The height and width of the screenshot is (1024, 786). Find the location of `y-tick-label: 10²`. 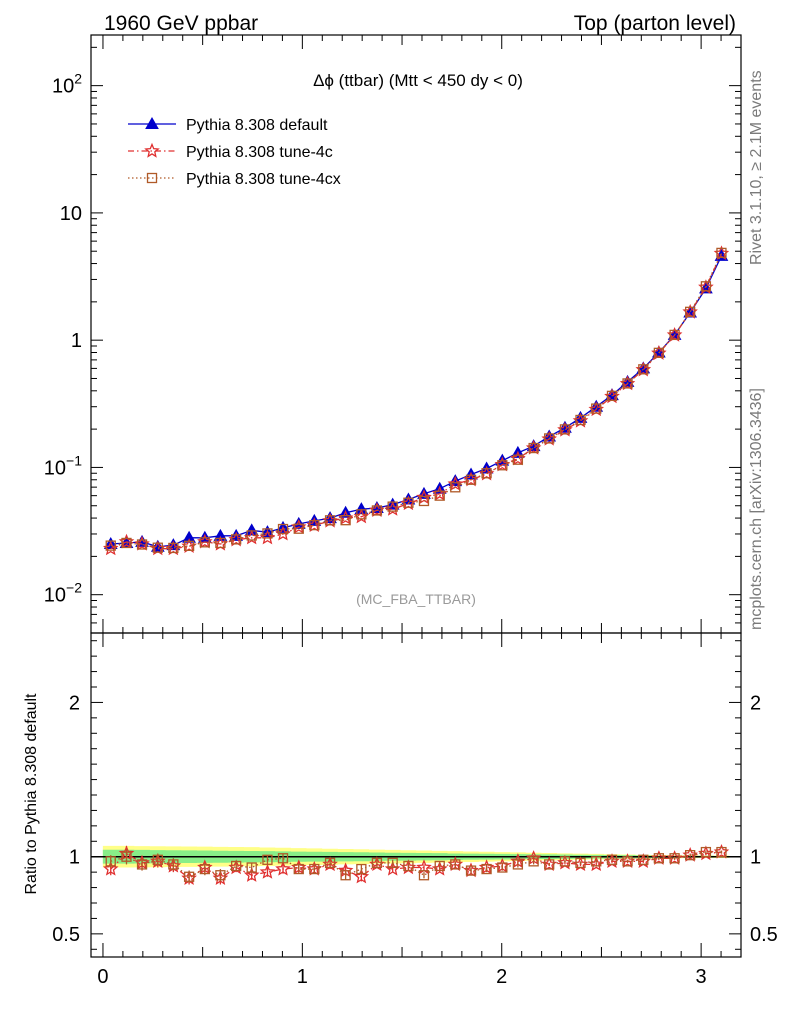

y-tick-label: 10² is located at coordinates (67, 84).